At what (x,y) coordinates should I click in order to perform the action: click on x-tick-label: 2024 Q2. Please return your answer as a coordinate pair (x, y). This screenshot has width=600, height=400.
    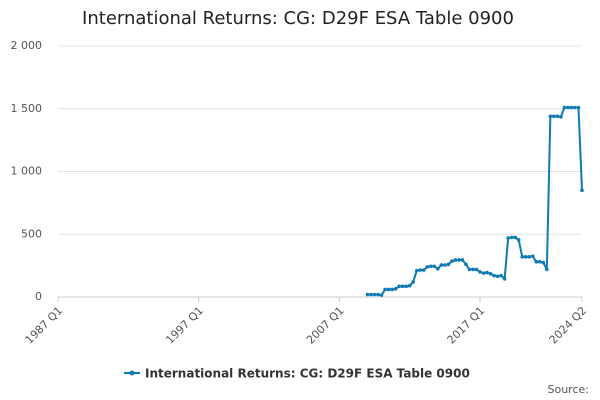
    Looking at the image, I should click on (568, 325).